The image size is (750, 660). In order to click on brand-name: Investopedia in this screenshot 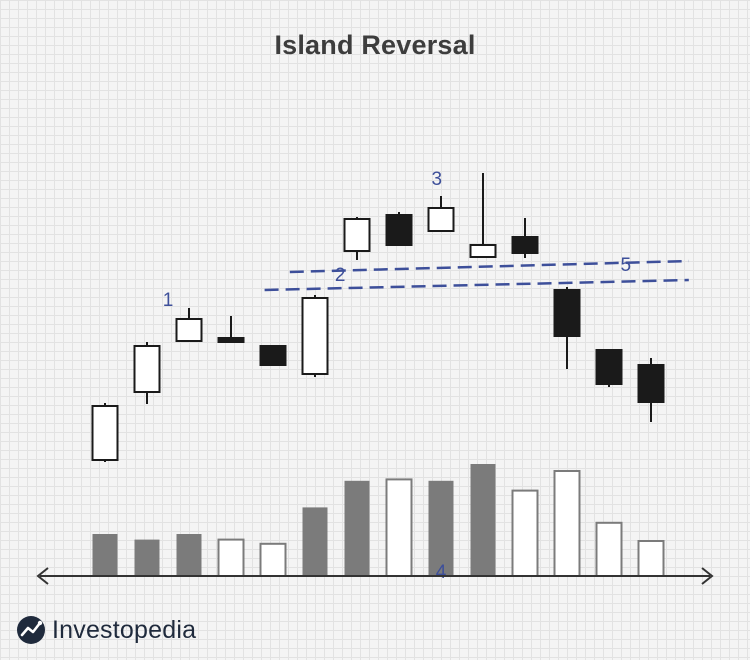, I will do `click(124, 629)`.